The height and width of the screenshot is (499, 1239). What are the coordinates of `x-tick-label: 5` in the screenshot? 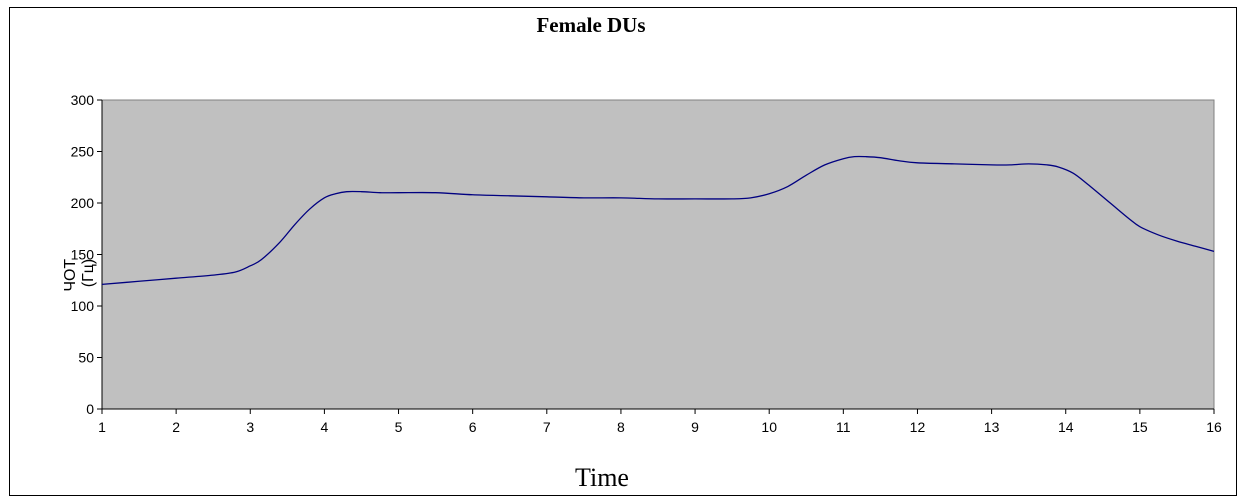 It's located at (399, 427).